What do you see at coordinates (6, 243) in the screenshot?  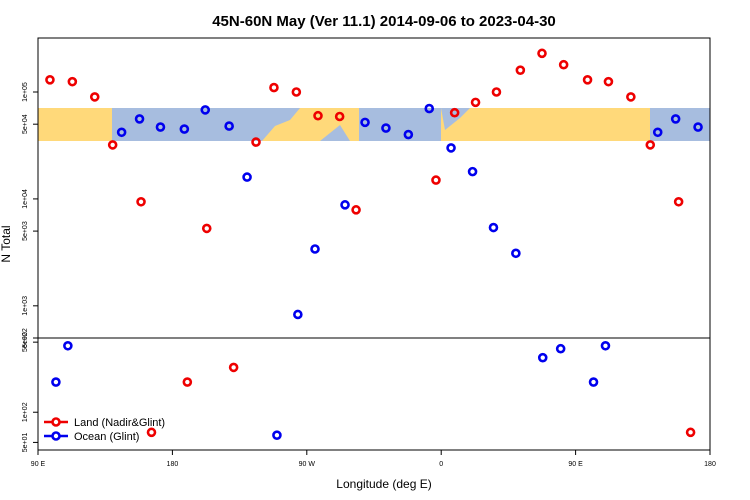 I see `y-axis-label: N Total` at bounding box center [6, 243].